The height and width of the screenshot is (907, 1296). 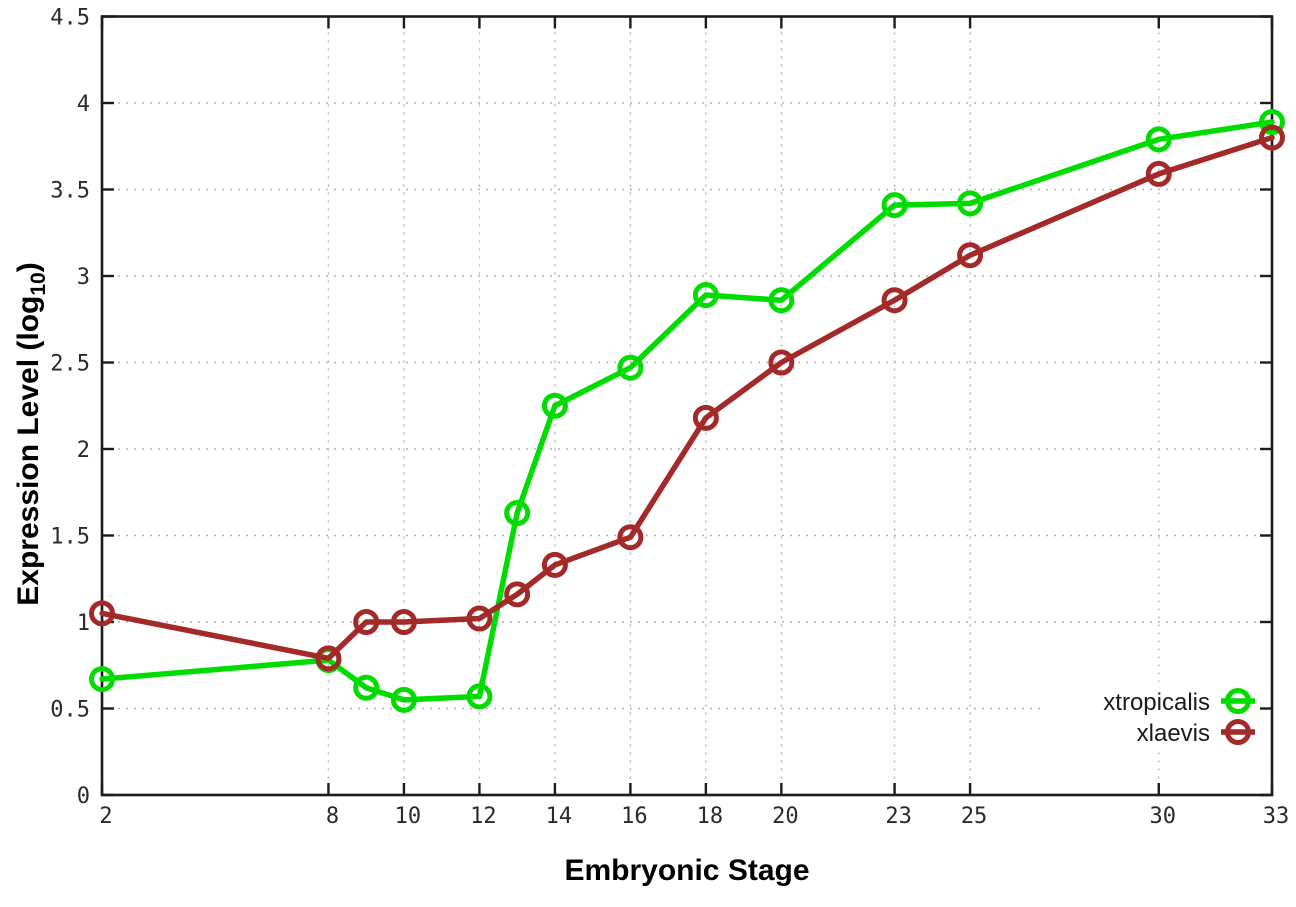 What do you see at coordinates (31, 433) in the screenshot?
I see `y-axis-title: Expression Level (log10)` at bounding box center [31, 433].